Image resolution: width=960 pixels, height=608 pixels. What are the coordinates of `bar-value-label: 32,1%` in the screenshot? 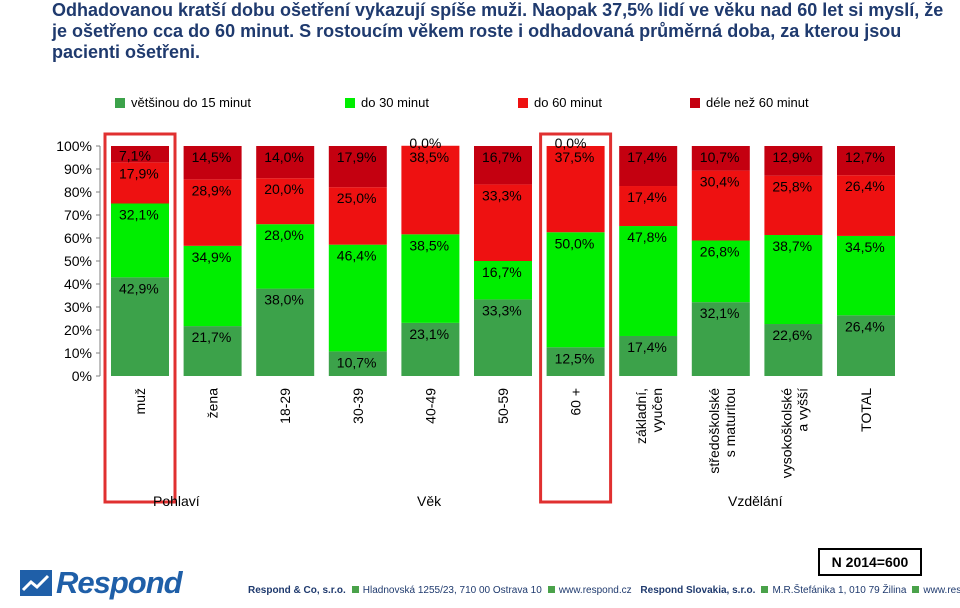 It's located at (139, 215).